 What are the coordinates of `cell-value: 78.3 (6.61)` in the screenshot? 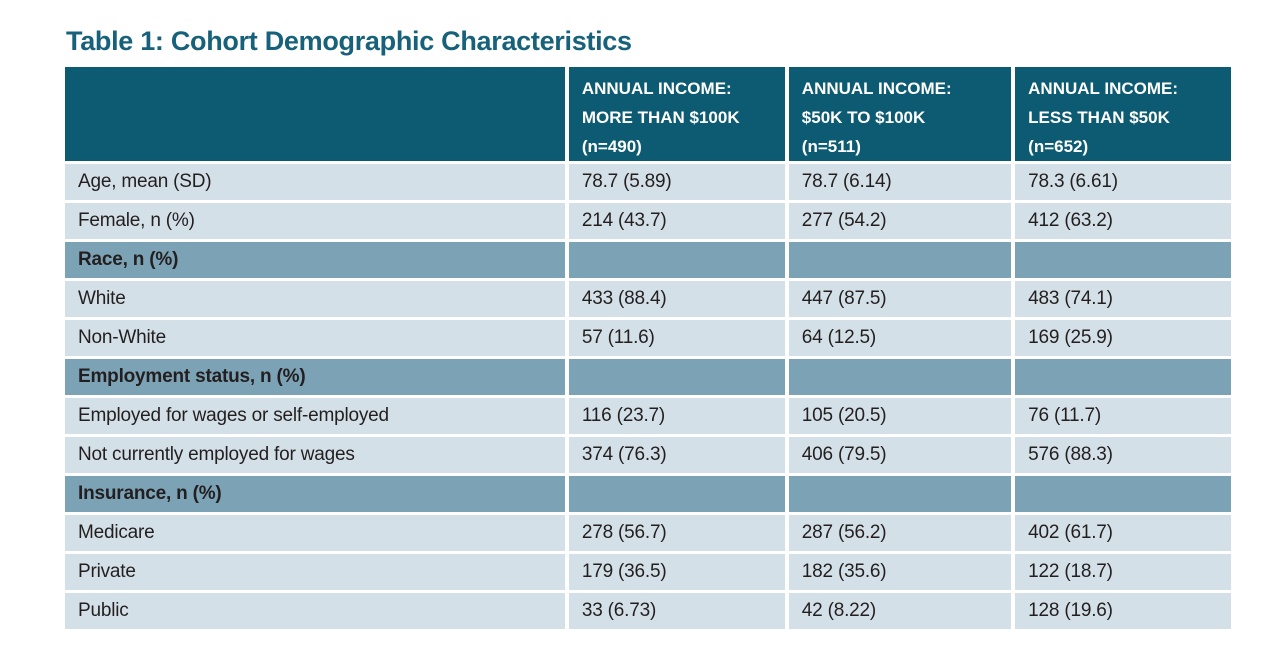 It's located at (1122, 182).